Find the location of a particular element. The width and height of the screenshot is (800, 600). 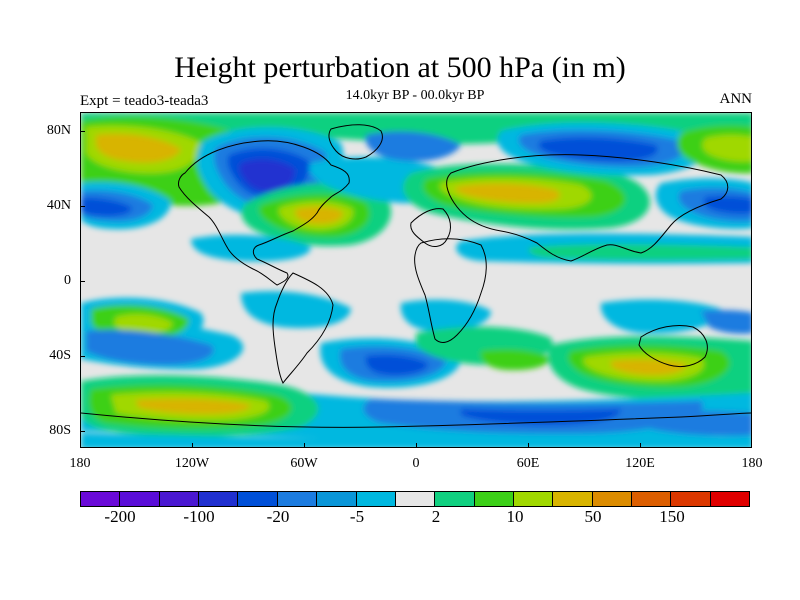

map-title: Height perturbation at 500 hPa (in m) is located at coordinates (400, 67).